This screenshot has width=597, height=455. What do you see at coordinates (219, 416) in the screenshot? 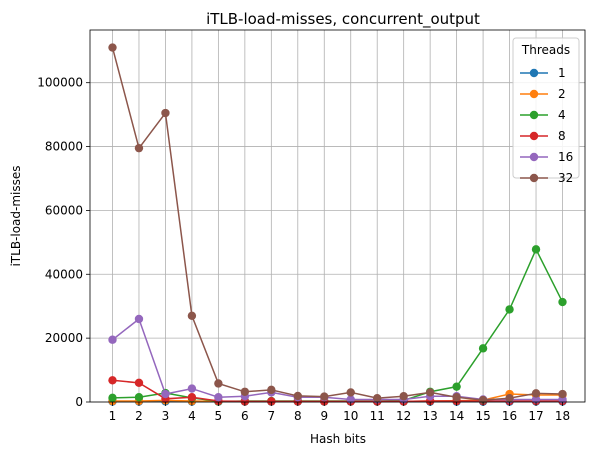
I see `x-tick-label: 5` at bounding box center [219, 416].